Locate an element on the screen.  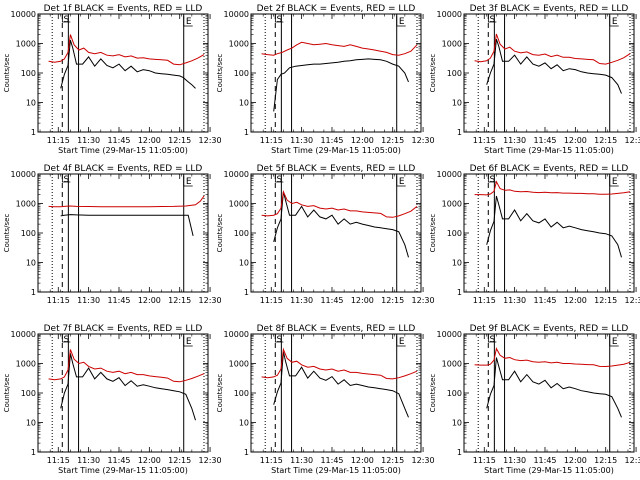
chart-title: Det 4f BLACK = Events, RED = LLD is located at coordinates (123, 169).